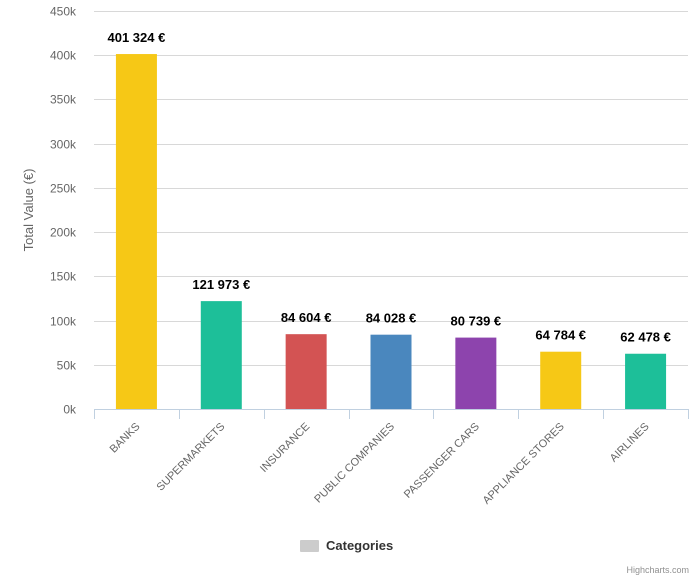 The image size is (700, 583). I want to click on y-tick-label: 350k, so click(63, 100).